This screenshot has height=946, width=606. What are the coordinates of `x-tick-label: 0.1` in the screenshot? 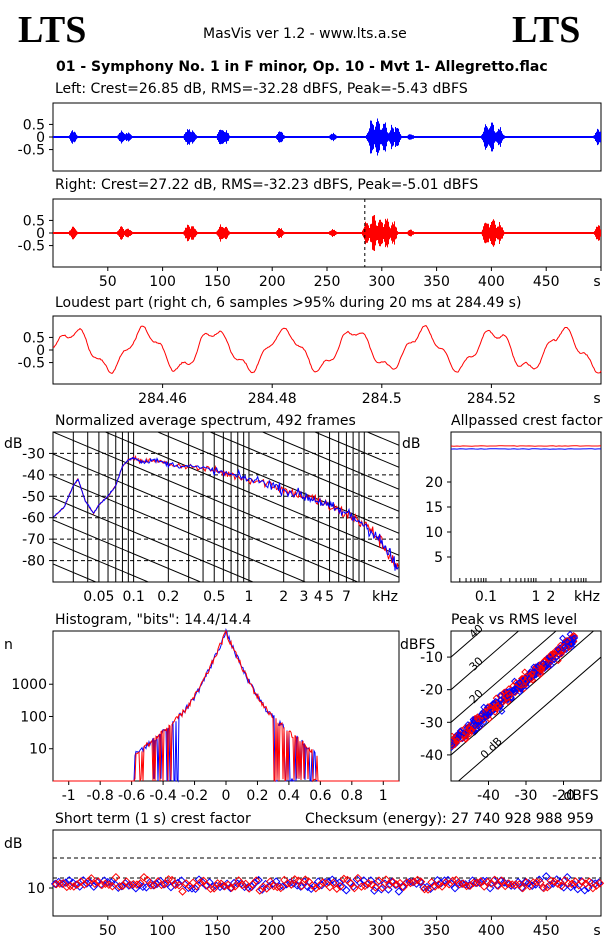 It's located at (486, 597).